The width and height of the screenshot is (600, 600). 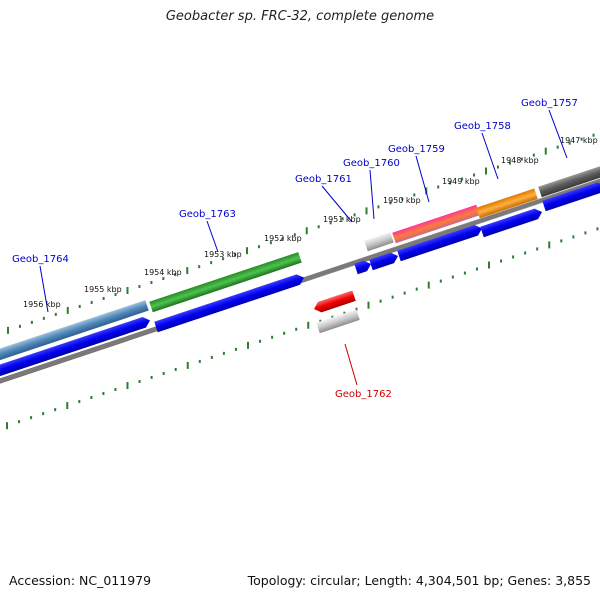 I want to click on accession-text: Accession: NC_011979, so click(x=80, y=580).